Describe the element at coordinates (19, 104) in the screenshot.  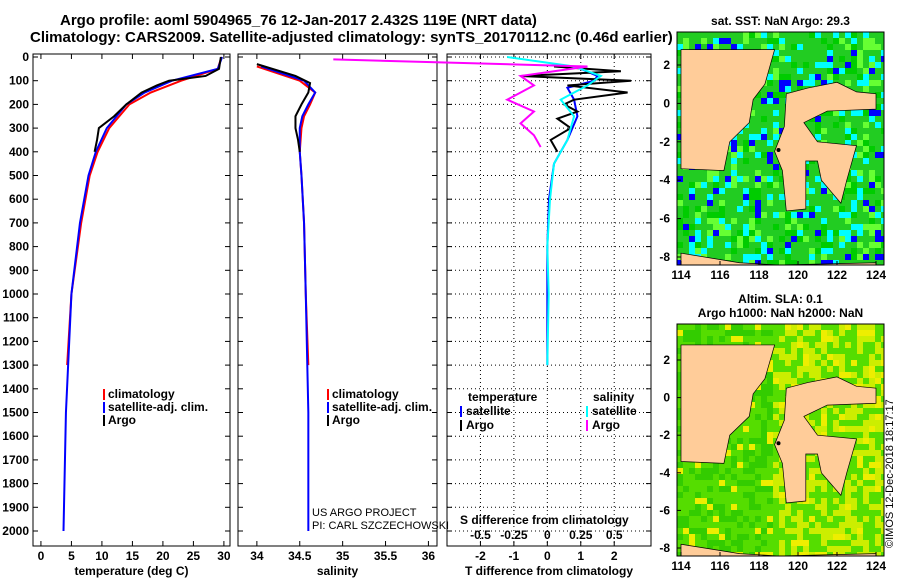
I see `y-tick-label: 200` at that location.